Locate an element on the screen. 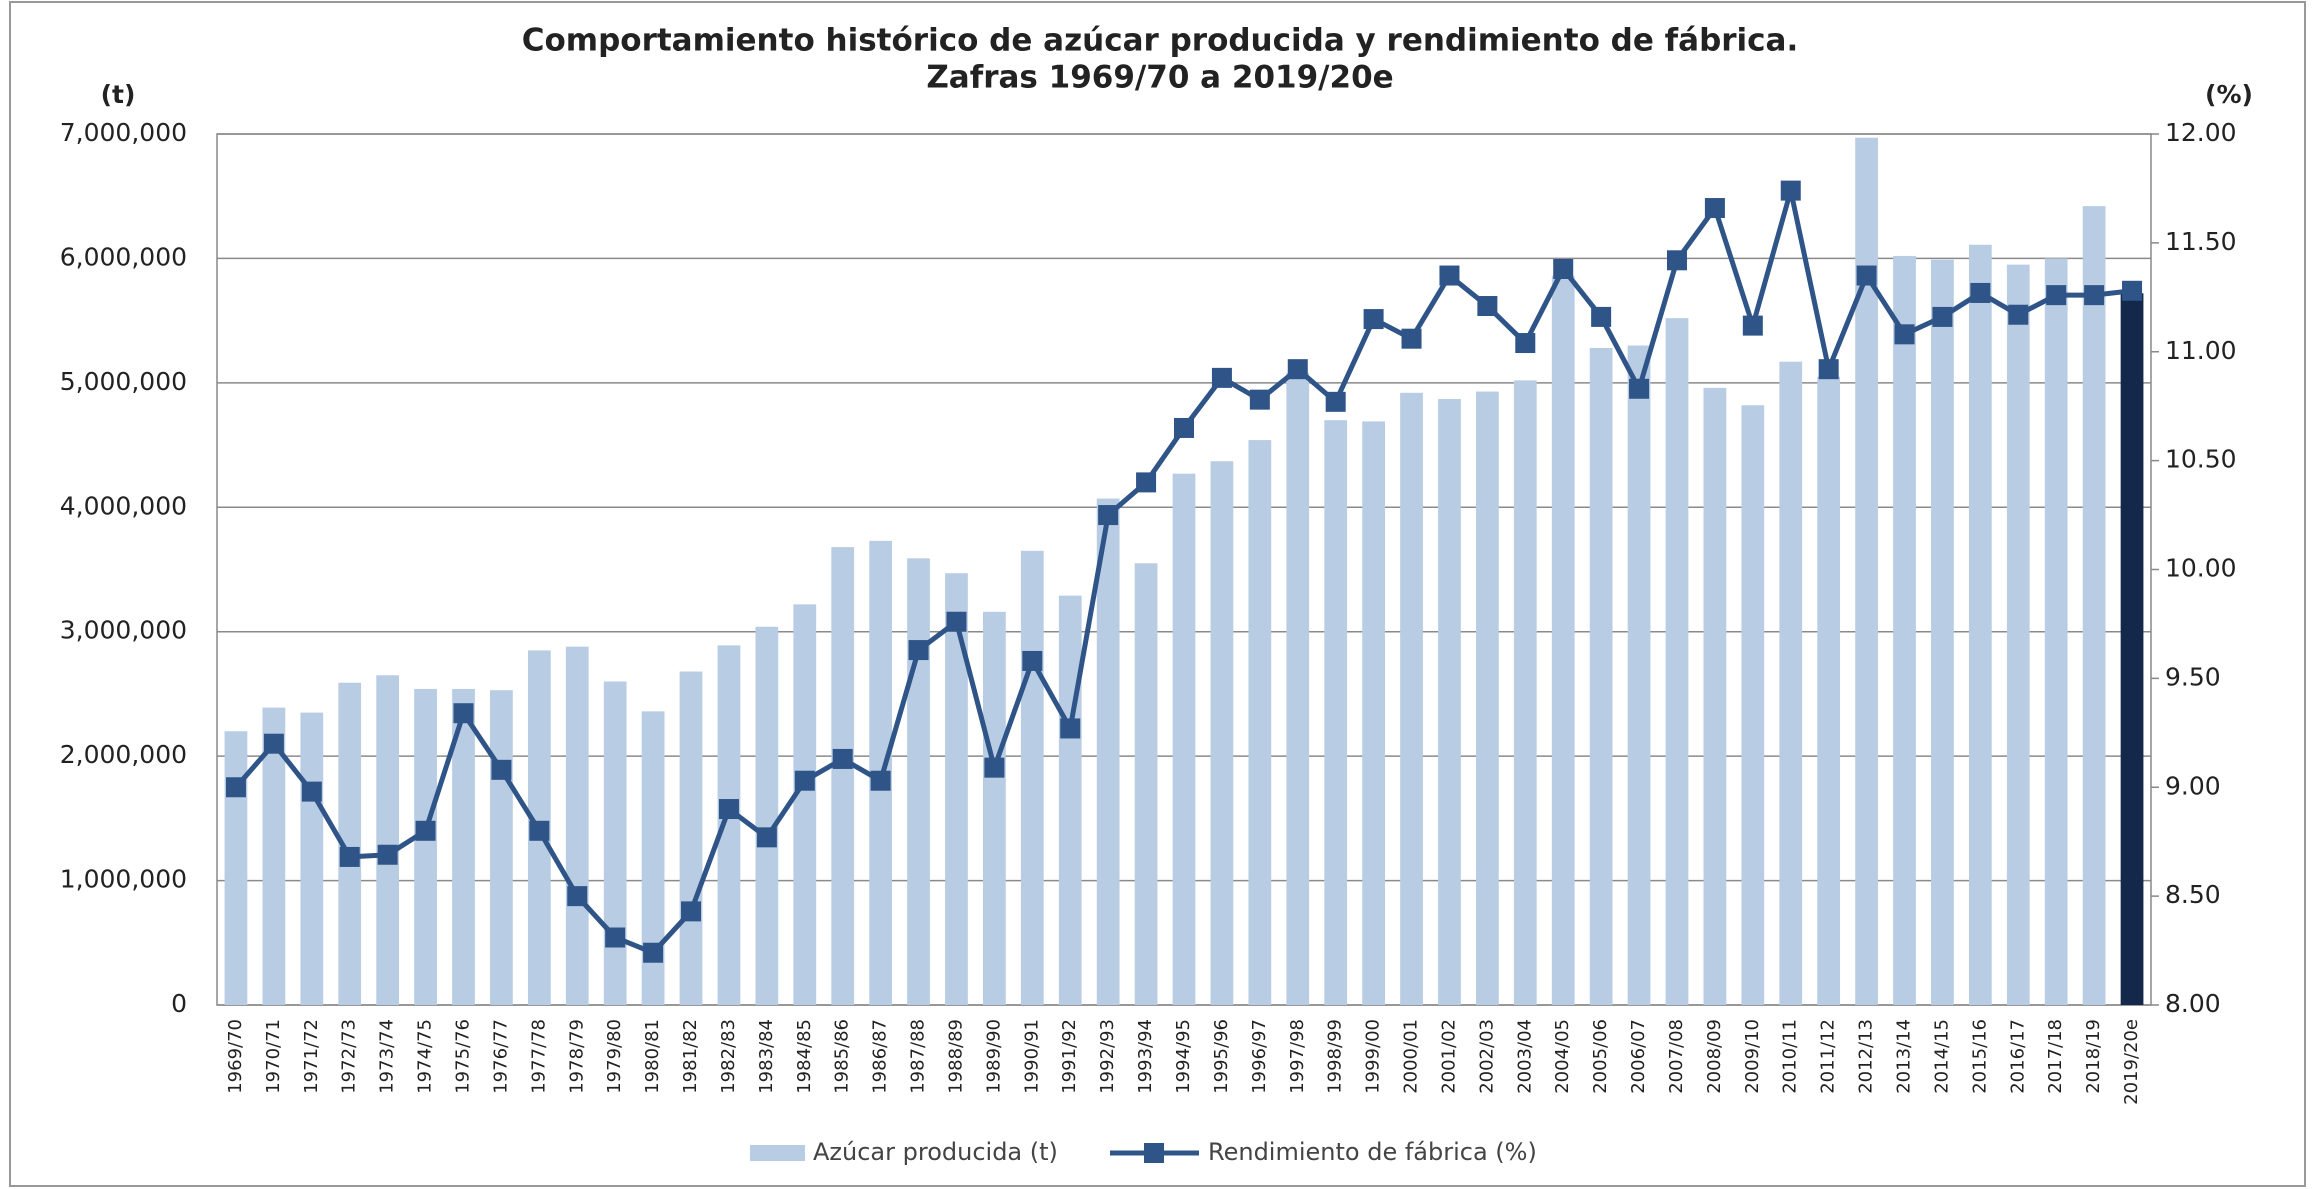 The height and width of the screenshot is (1189, 2315). y-tick-label: 6,000,000 is located at coordinates (123, 256).